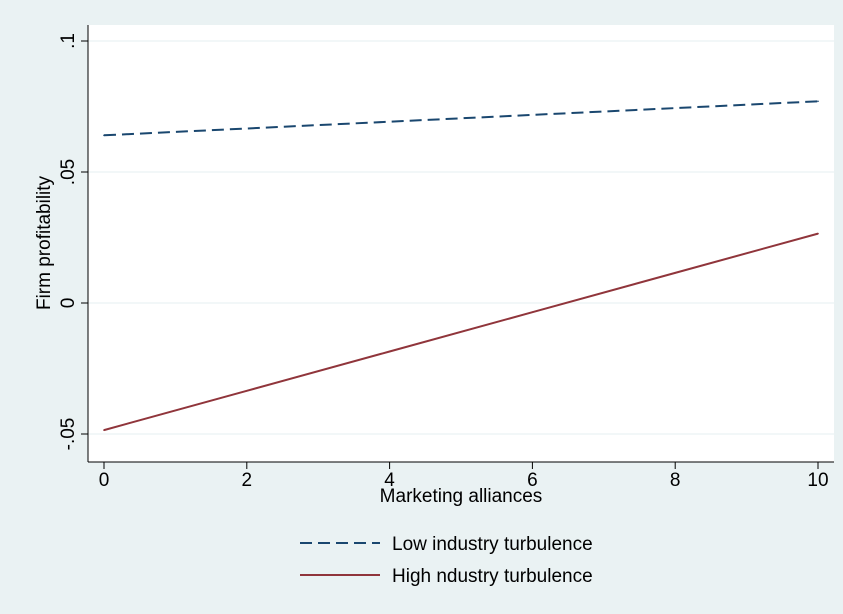  I want to click on x-tick-label: 0, so click(104, 480).